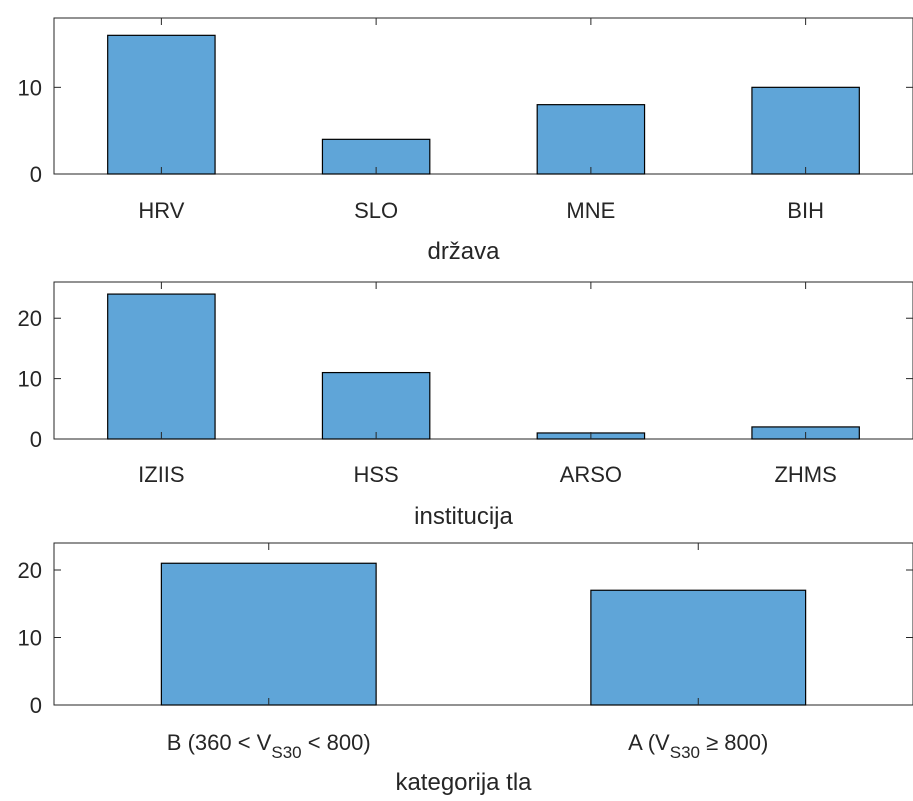  Describe the element at coordinates (805, 474) in the screenshot. I see `x-tick-label: ZHMS` at that location.